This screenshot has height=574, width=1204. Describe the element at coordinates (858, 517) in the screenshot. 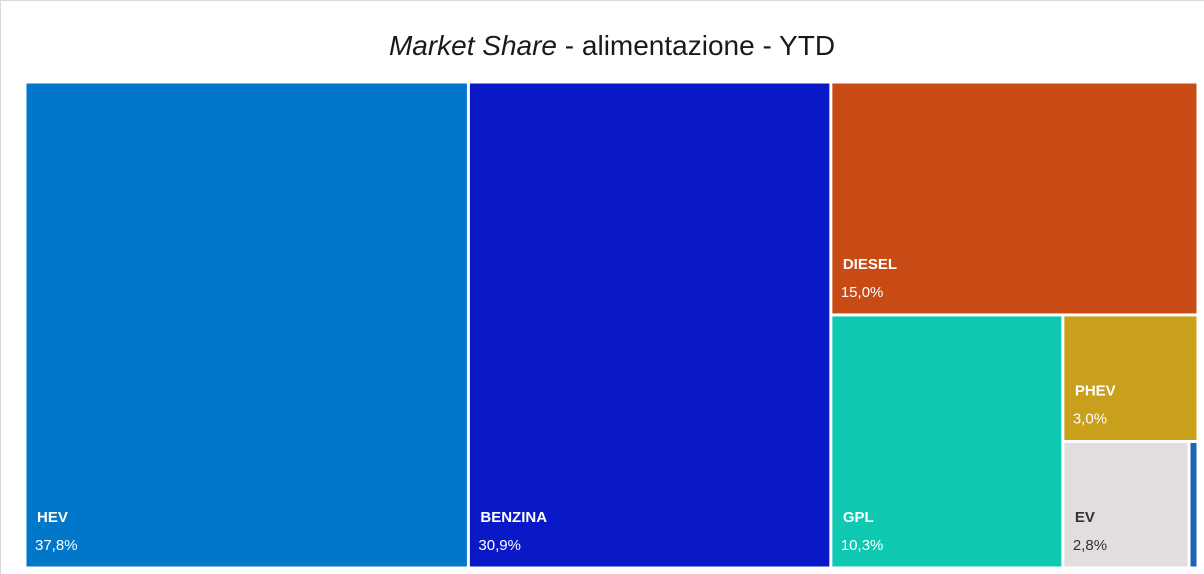

I see `tile-label: GPL` at that location.